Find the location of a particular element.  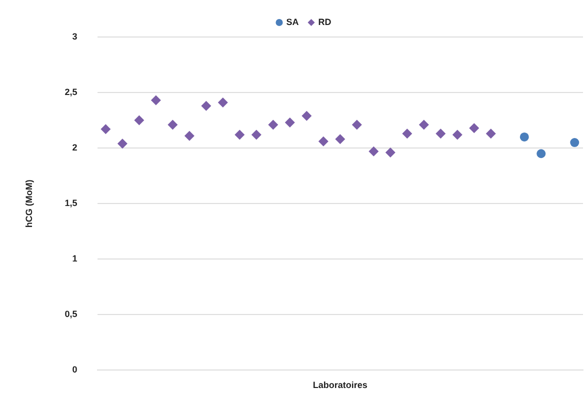

y-axis-title: hCG (MoM) is located at coordinates (29, 204).